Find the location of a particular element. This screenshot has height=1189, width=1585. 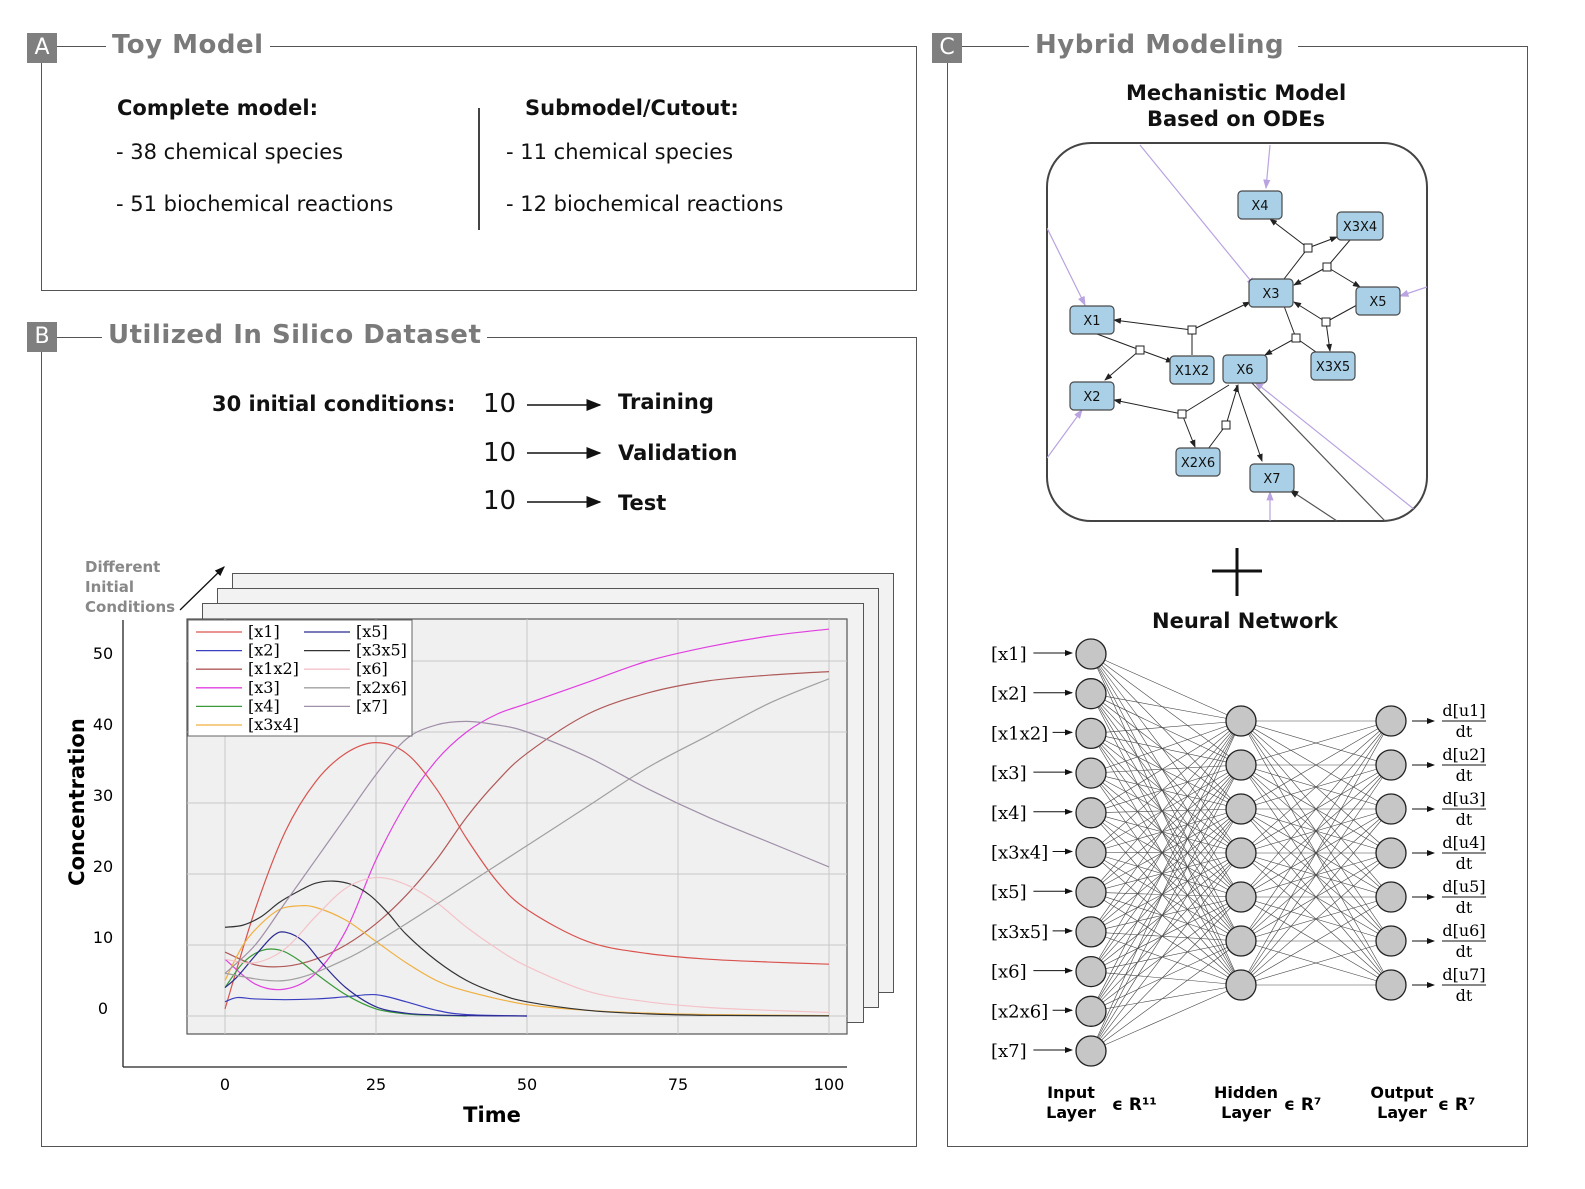

species-label-x3: X3 is located at coordinates (1270, 294).